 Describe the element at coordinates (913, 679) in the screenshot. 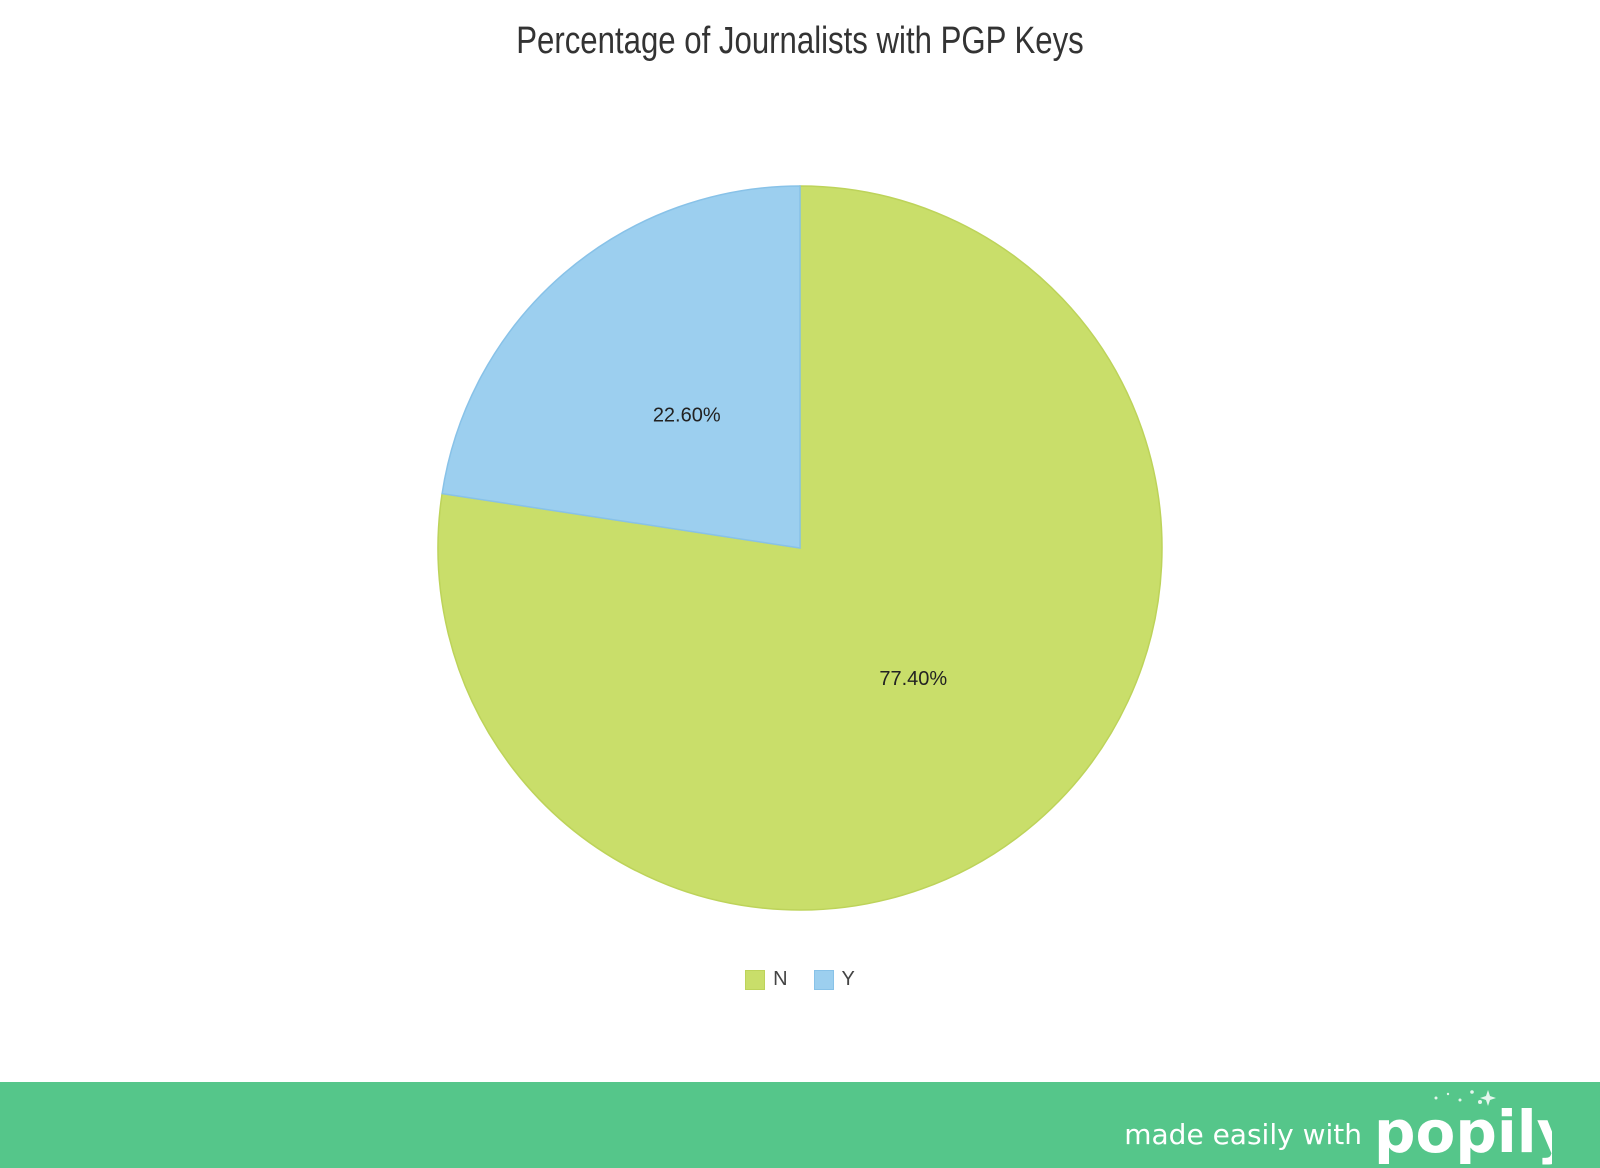

I see `slice-label-n: 77.40%` at that location.